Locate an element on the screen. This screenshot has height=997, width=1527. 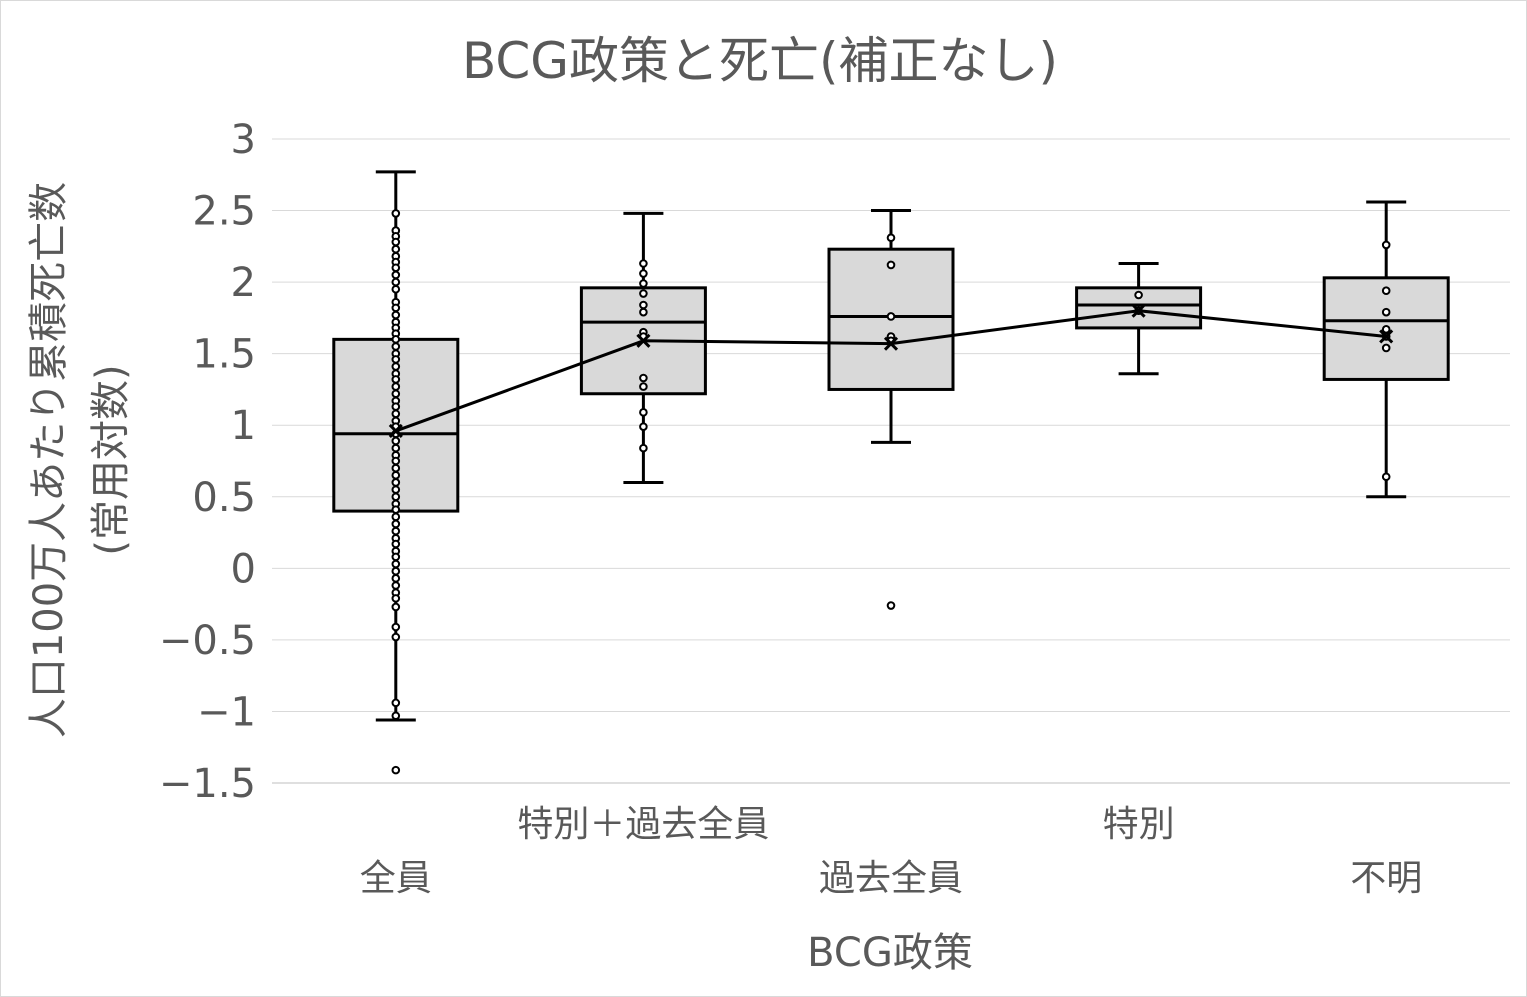
x-category-label: 全員 is located at coordinates (396, 878).